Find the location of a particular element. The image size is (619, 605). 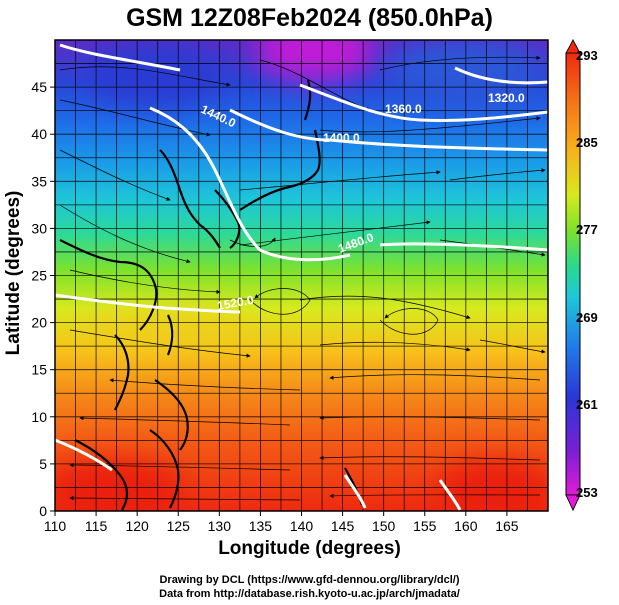

y-tick-label: 40 is located at coordinates (39, 134).